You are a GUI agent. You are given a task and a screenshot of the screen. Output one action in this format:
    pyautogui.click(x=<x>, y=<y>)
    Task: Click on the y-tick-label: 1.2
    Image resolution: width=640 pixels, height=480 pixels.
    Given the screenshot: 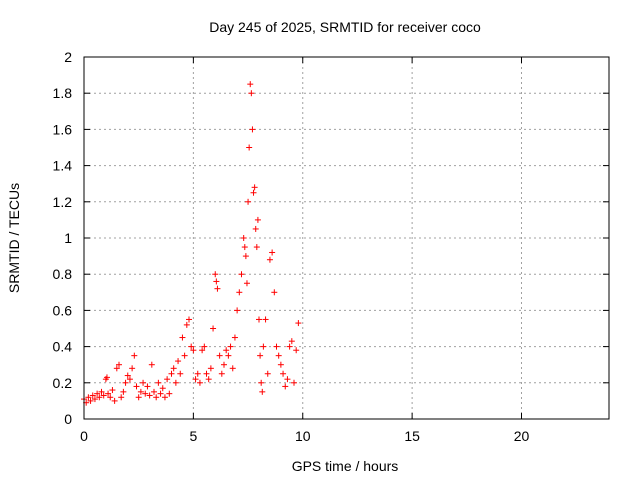 What is the action you would take?
    pyautogui.click(x=63, y=202)
    